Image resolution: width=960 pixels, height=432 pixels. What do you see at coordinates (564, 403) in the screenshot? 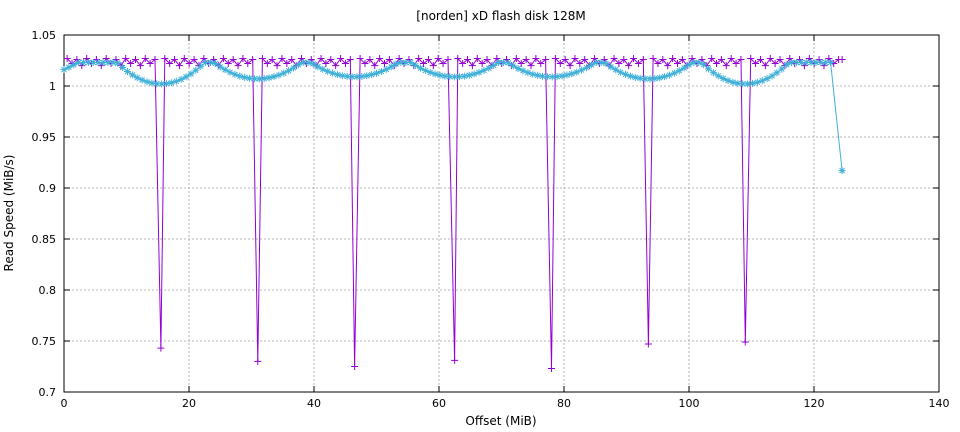
I see `x-tick-label: 80` at bounding box center [564, 403].